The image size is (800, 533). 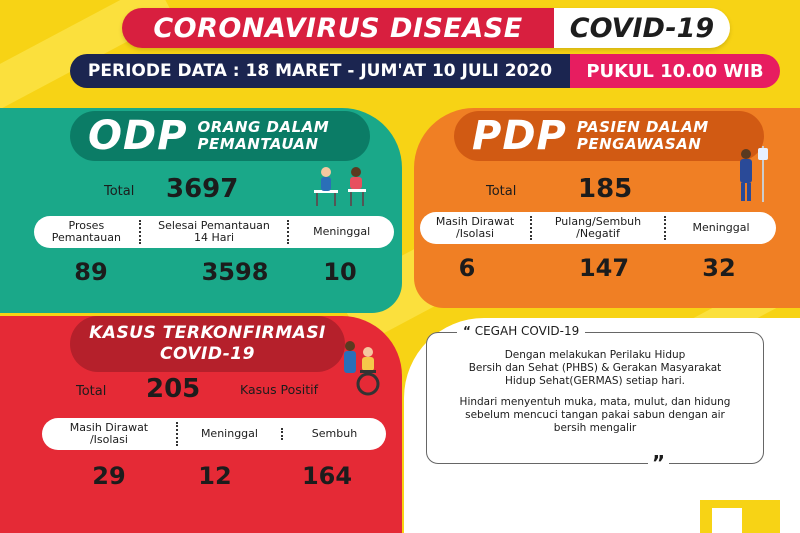 What do you see at coordinates (519, 136) in the screenshot?
I see `pdp-abbr: PDP` at bounding box center [519, 136].